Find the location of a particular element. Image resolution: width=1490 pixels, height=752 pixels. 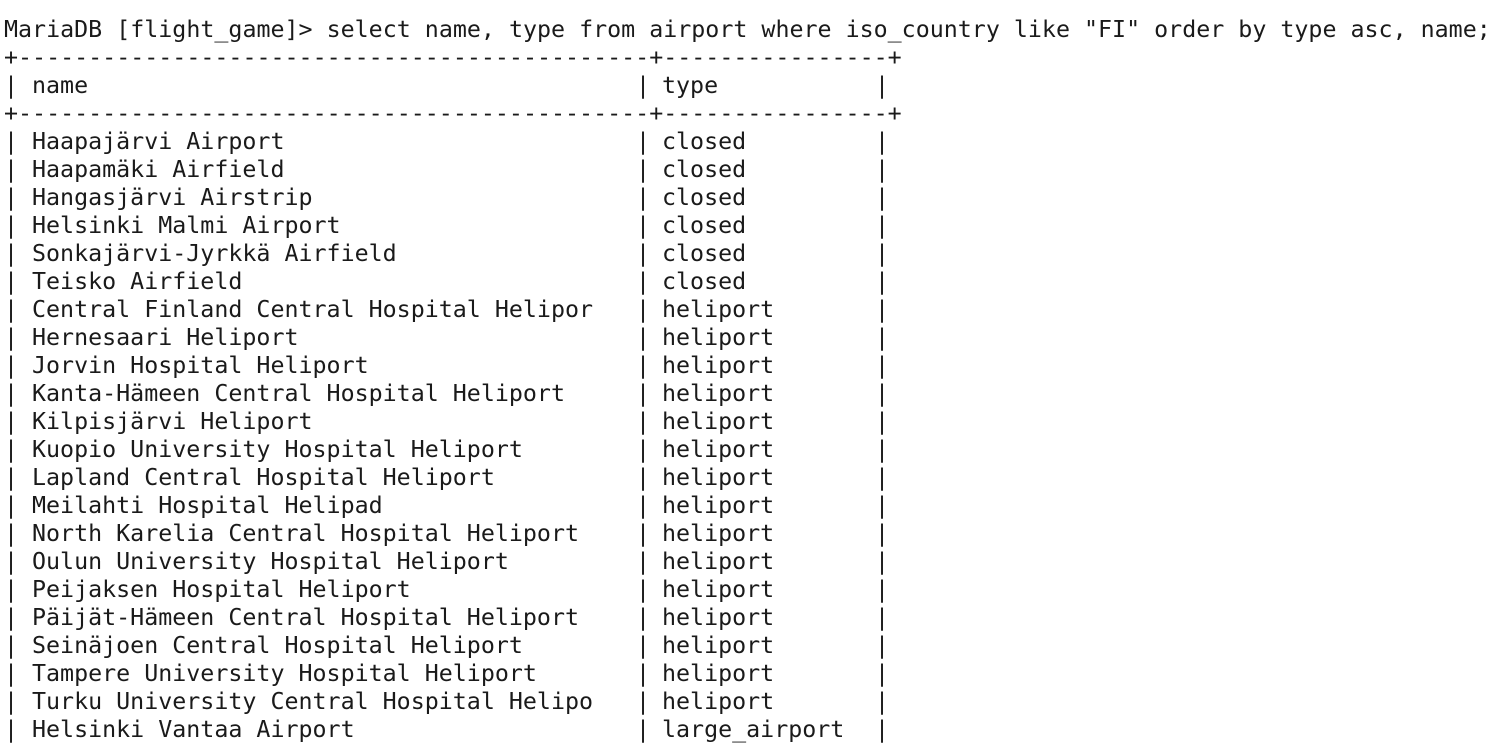

cell-name: Peijaksen Hospital Heliport is located at coordinates (221, 589).